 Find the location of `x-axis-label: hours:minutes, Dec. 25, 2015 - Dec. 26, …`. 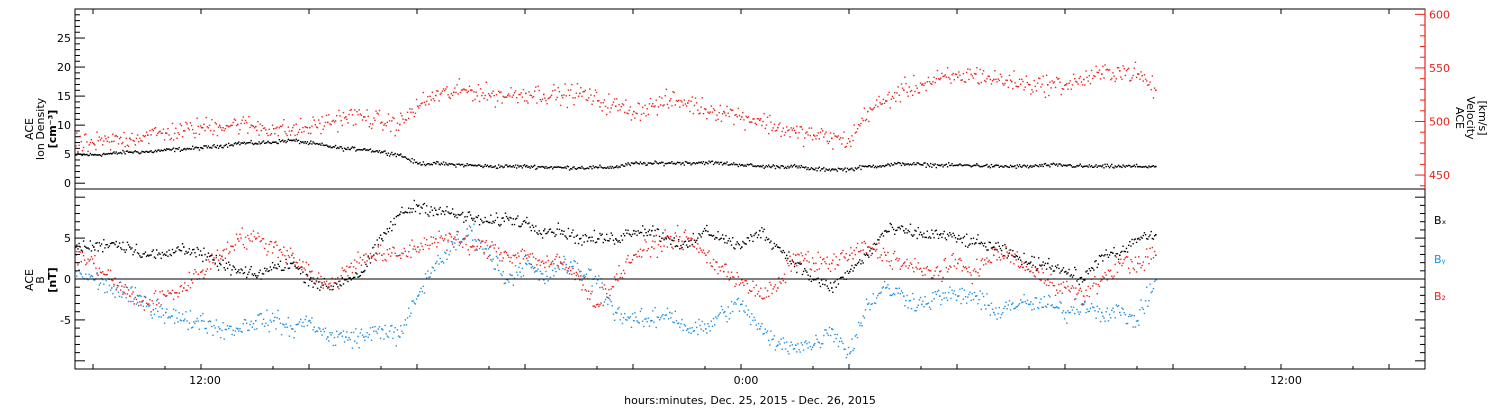

x-axis-label: hours:minutes, Dec. 25, 2015 - Dec. 26, … is located at coordinates (750, 400).